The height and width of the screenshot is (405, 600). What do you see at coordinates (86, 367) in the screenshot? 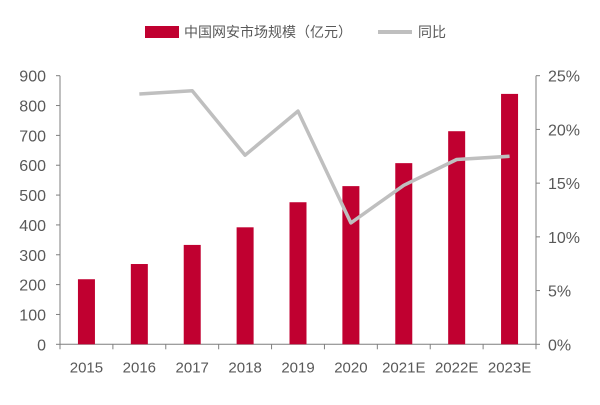
I see `x-tick-label: 2015` at bounding box center [86, 367].